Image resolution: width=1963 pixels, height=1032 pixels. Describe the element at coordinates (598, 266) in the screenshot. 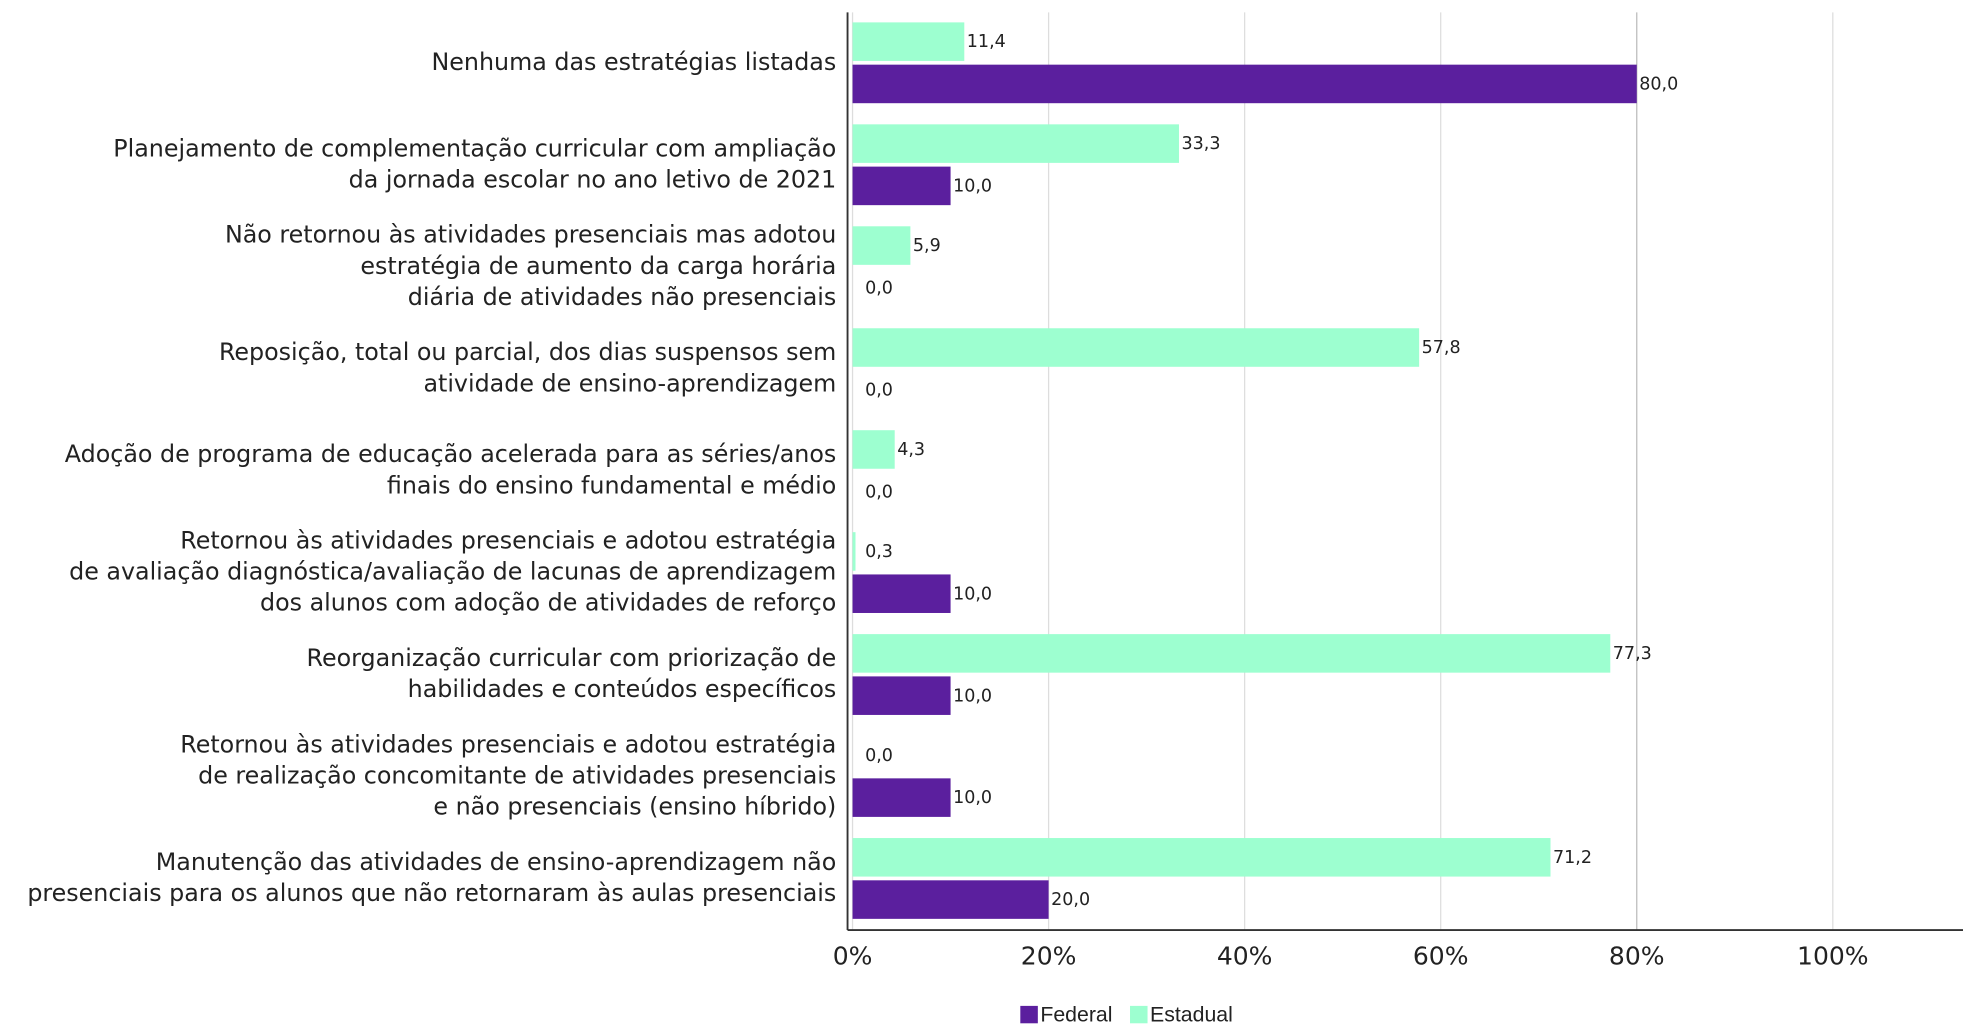

I see `category-label: estratégia de aumento da carga horária` at that location.